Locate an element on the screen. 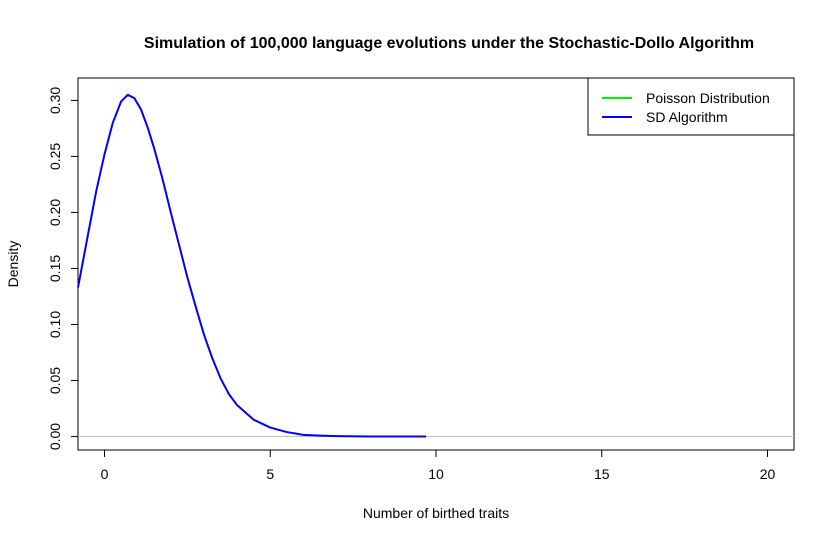 Image resolution: width=833 pixels, height=542 pixels. y-tick-label: 0.05 is located at coordinates (55, 380).